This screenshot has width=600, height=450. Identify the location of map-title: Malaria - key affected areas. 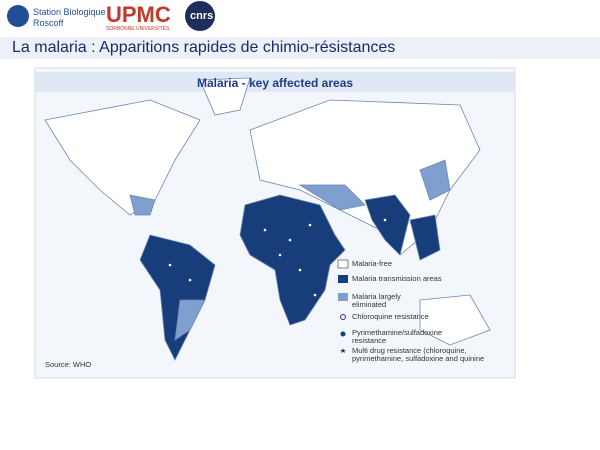
(275, 83).